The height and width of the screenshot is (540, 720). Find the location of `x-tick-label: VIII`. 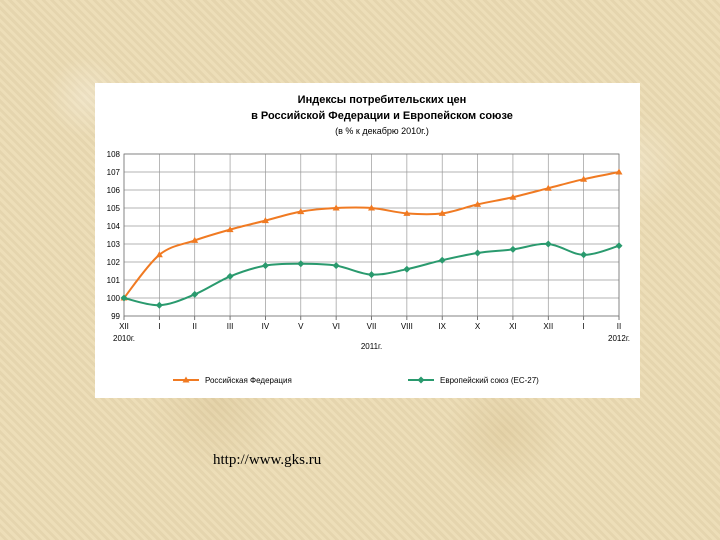

x-tick-label: VIII is located at coordinates (407, 326).